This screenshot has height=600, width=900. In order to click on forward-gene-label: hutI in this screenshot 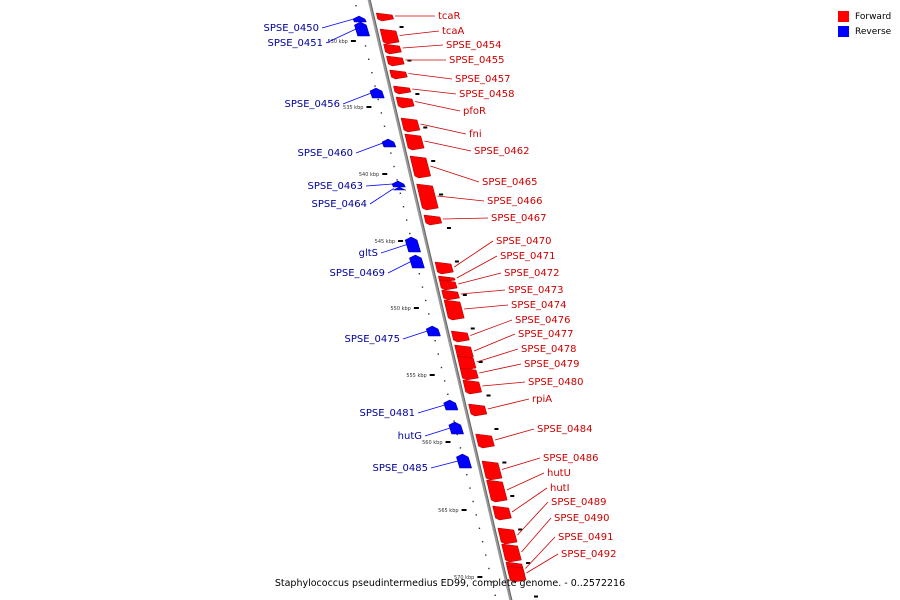, I will do `click(560, 488)`.